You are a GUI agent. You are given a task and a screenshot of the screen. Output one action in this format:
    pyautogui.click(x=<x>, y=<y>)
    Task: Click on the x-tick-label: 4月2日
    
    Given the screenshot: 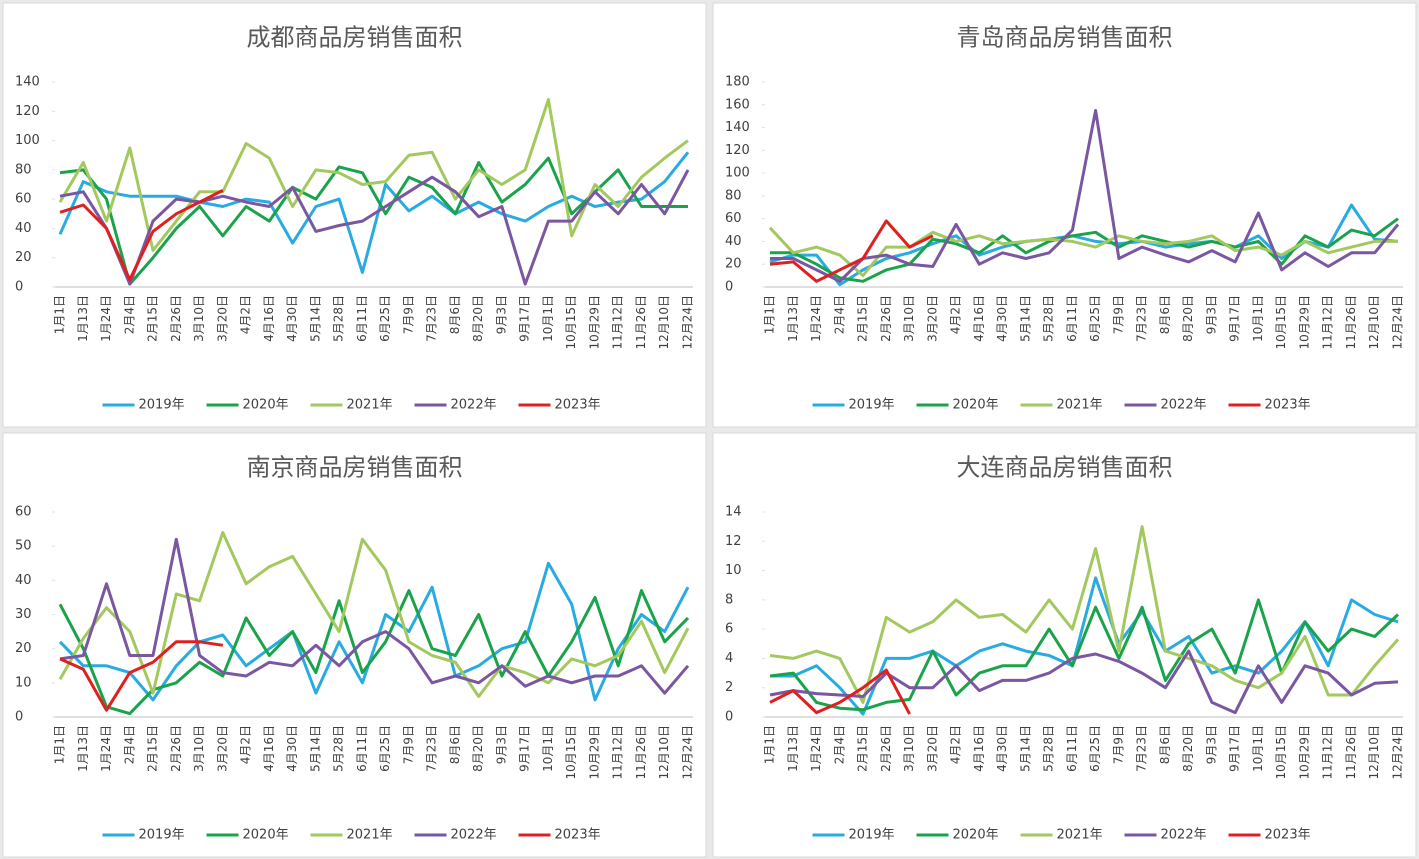 What is the action you would take?
    pyautogui.click(x=246, y=744)
    